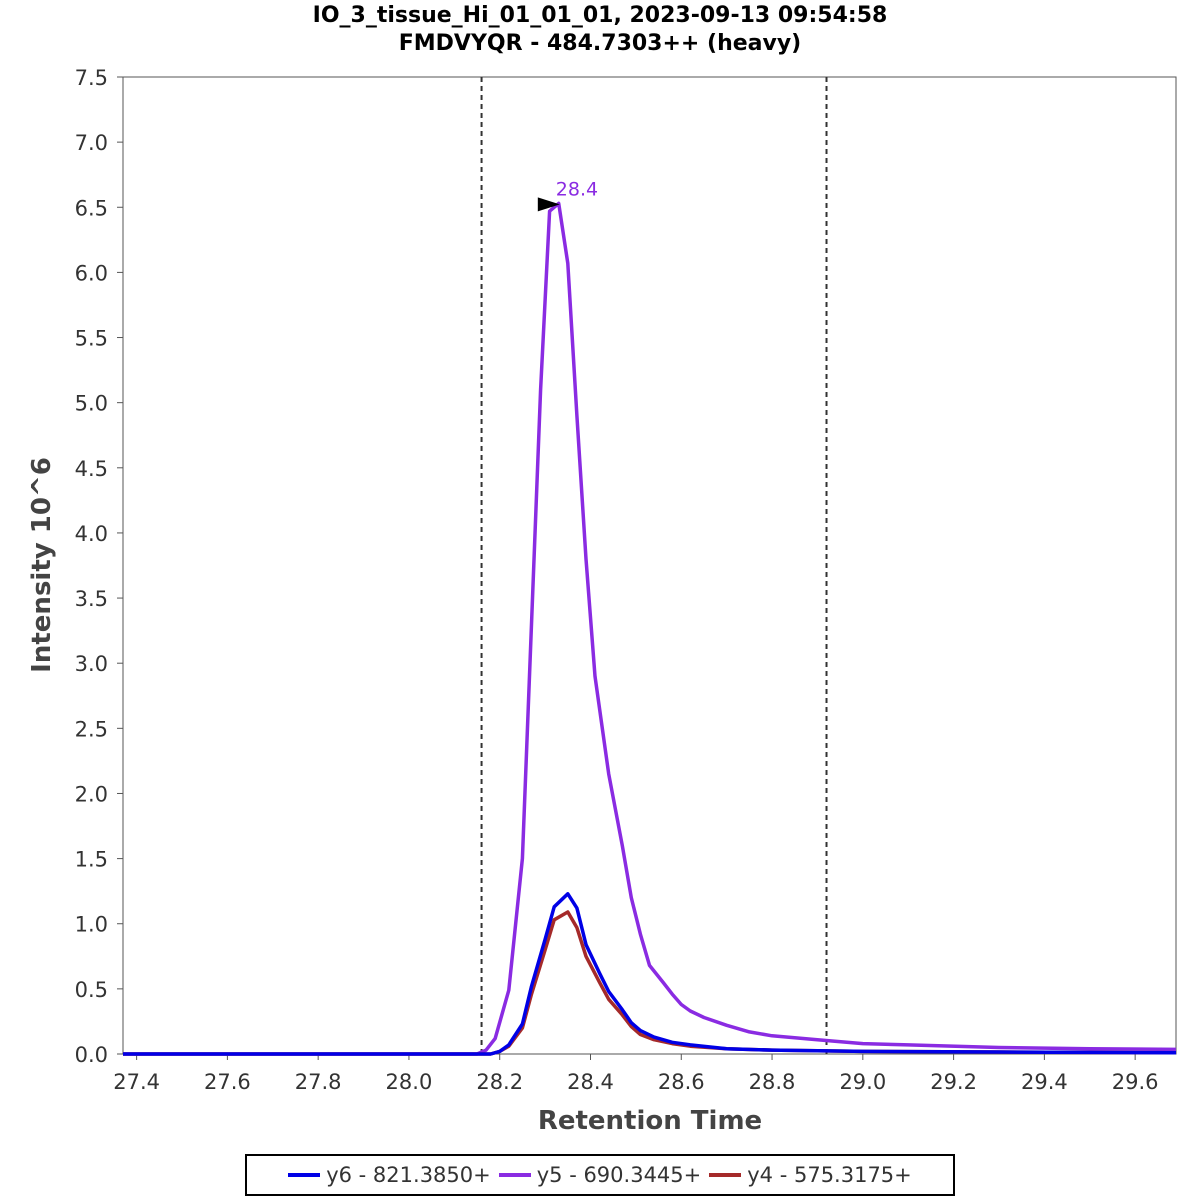 This screenshot has width=1200, height=1200. Describe the element at coordinates (91, 925) in the screenshot. I see `y-tick-label: 1.0` at that location.